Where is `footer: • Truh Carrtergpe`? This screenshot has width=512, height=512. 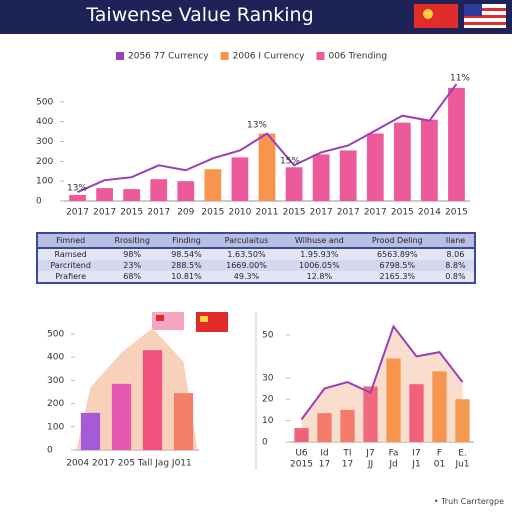 footer: • Truh Carrtergpe is located at coordinates (468, 501).